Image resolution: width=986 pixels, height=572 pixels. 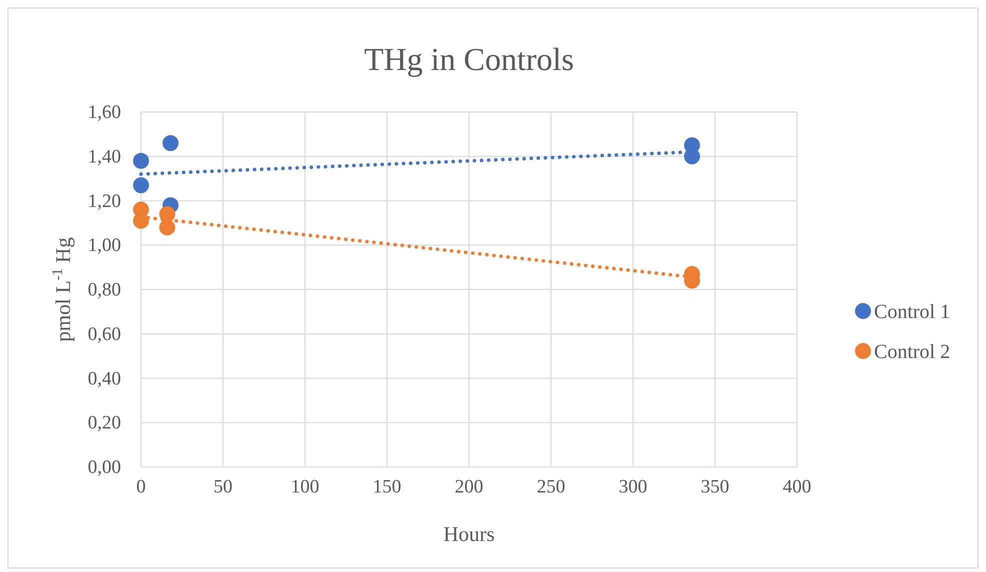 I want to click on x-tick-label: 400, so click(x=797, y=487).